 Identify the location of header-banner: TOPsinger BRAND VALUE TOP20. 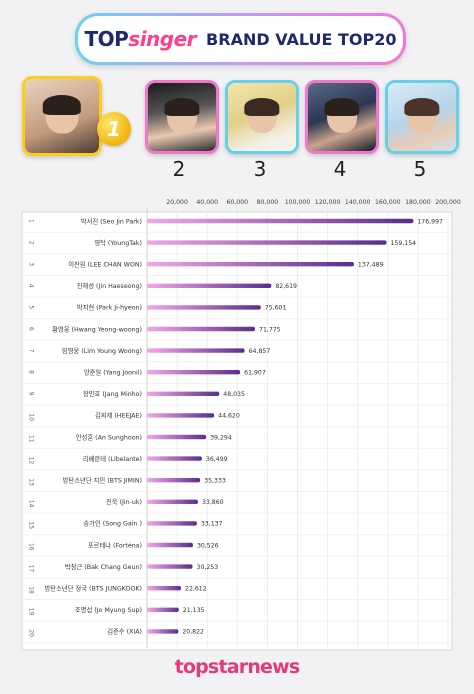
(240, 39).